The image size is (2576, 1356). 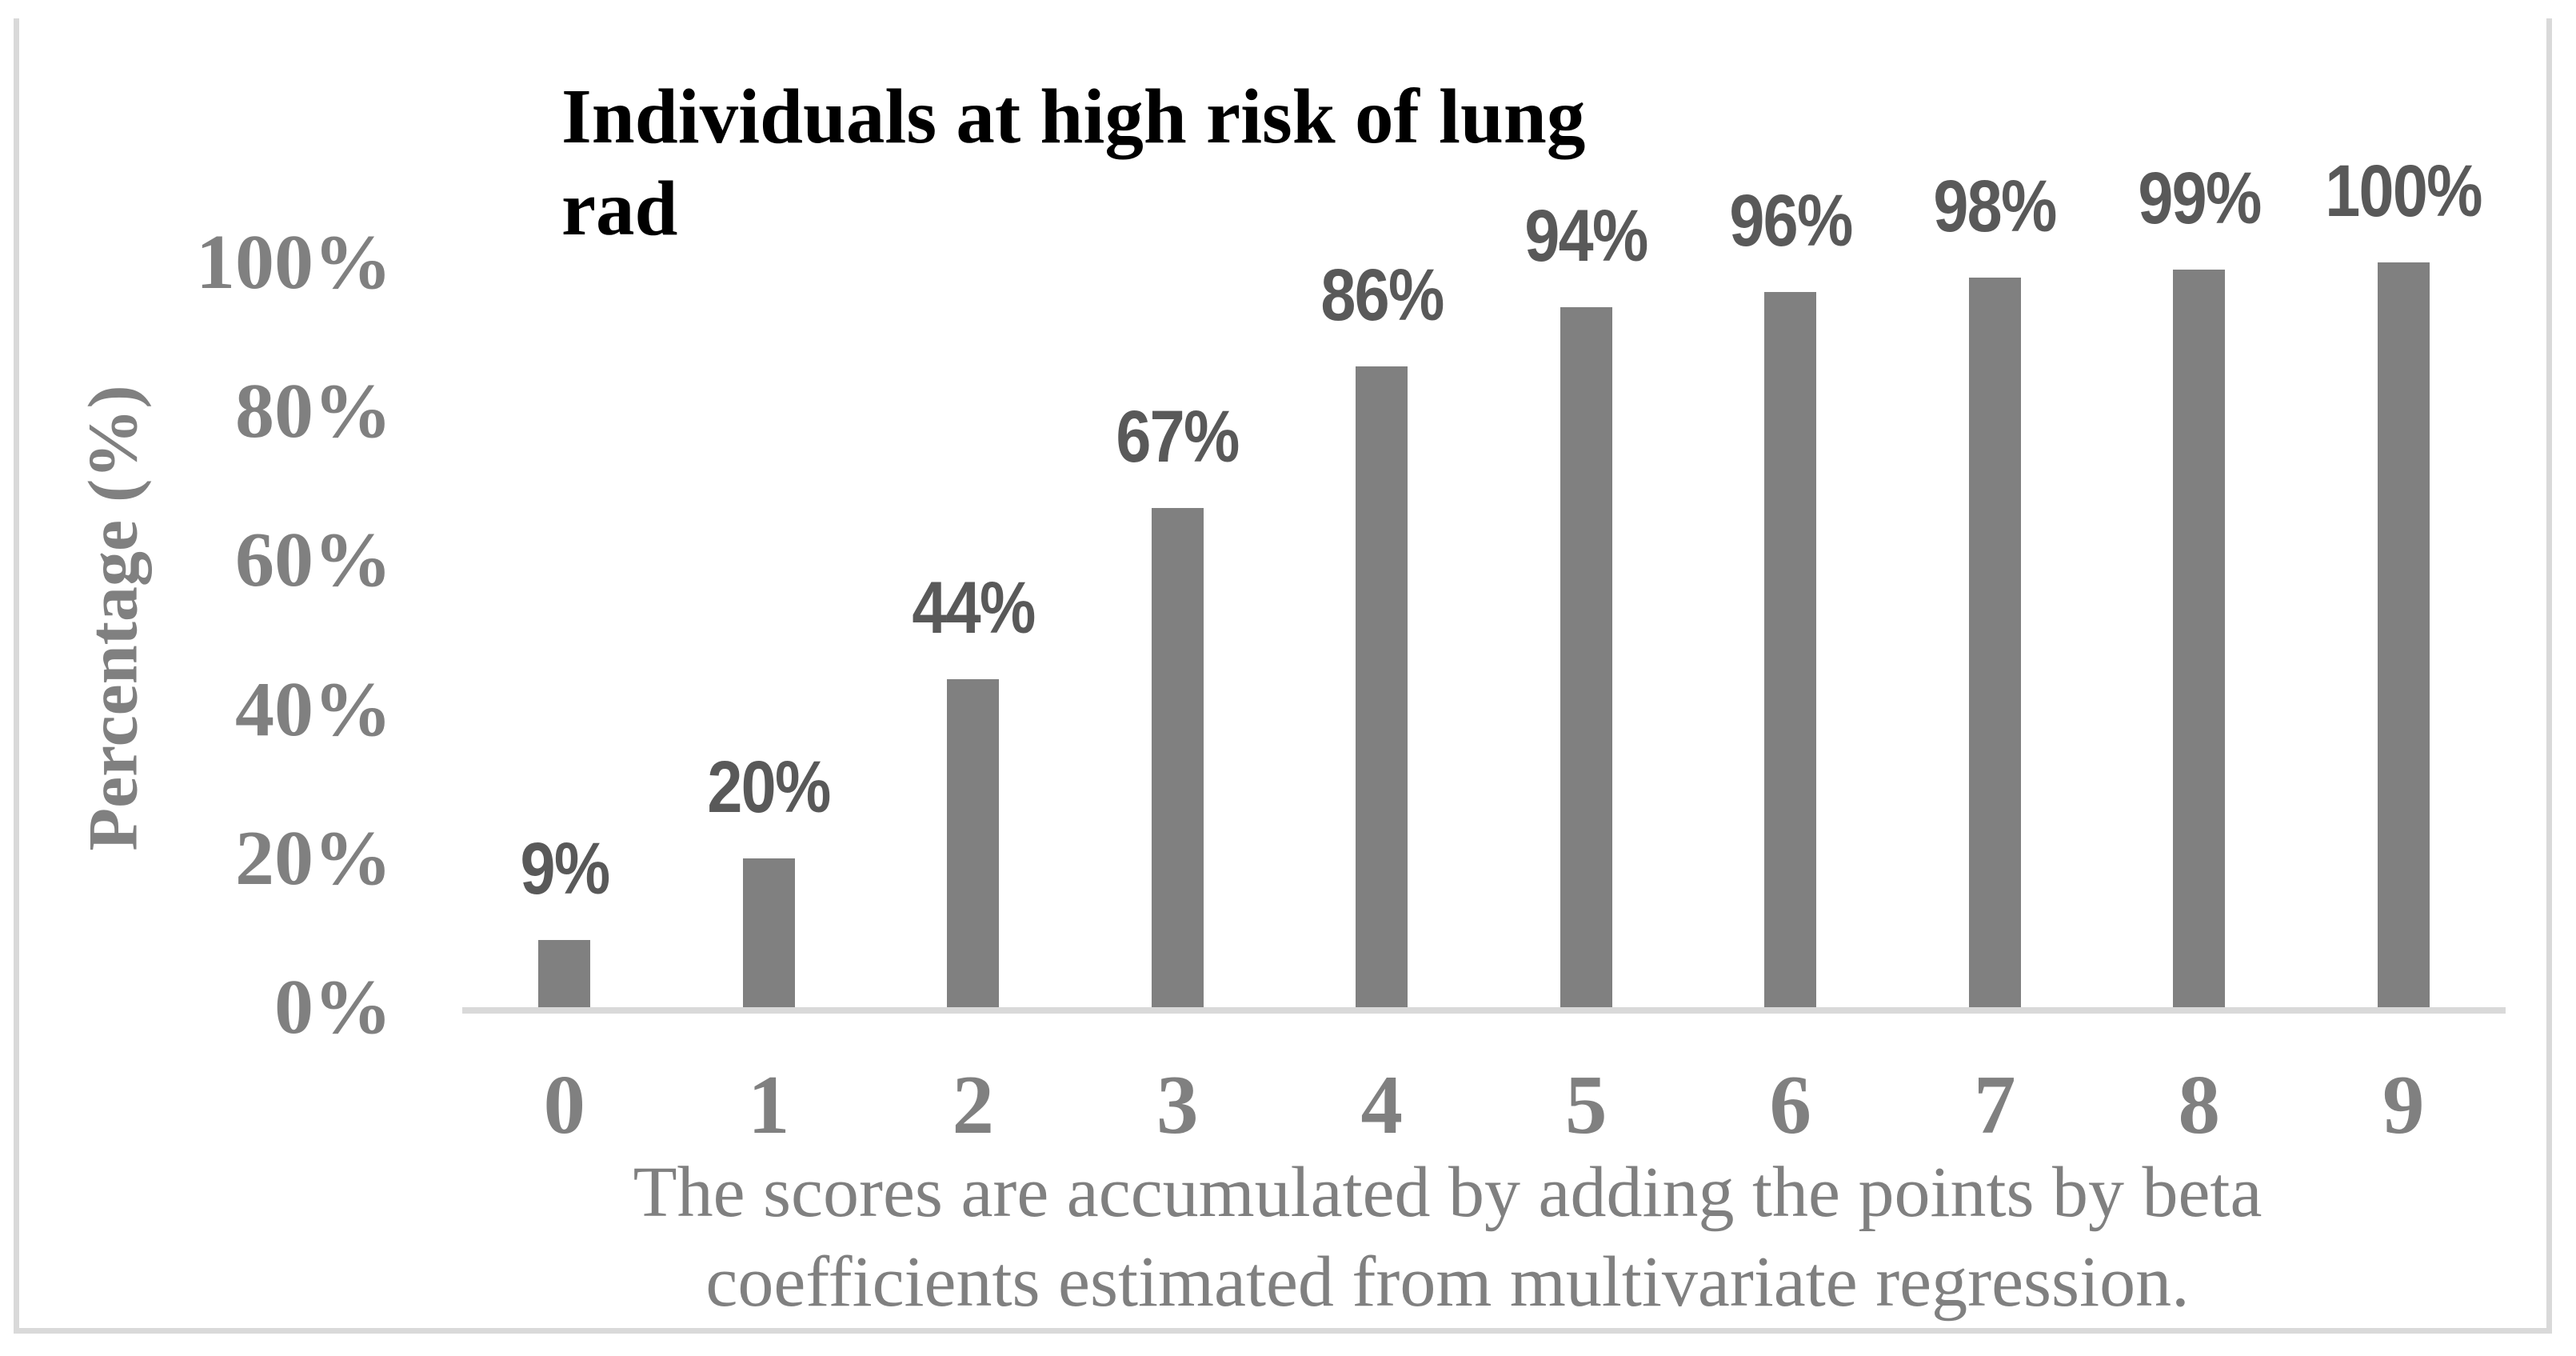 What do you see at coordinates (1178, 1104) in the screenshot?
I see `x-tick-label: 3` at bounding box center [1178, 1104].